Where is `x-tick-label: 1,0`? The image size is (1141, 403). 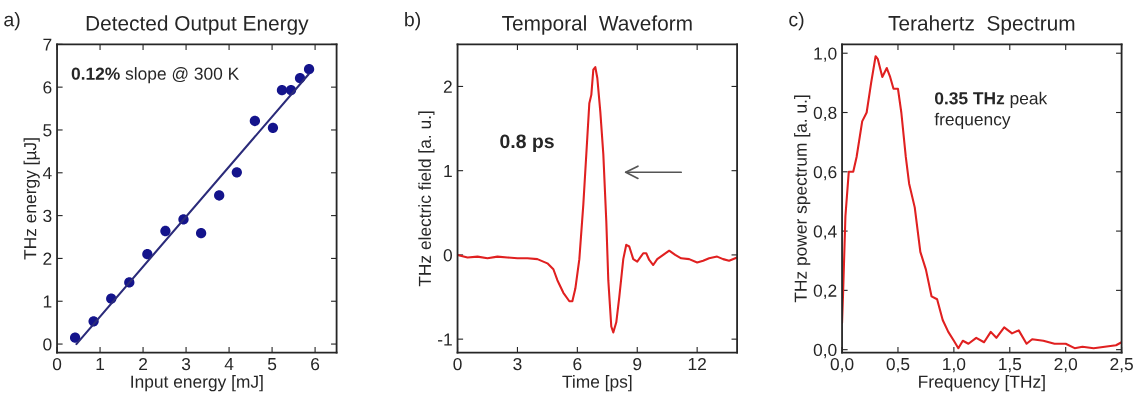 x-tick-label: 1,0 is located at coordinates (954, 365).